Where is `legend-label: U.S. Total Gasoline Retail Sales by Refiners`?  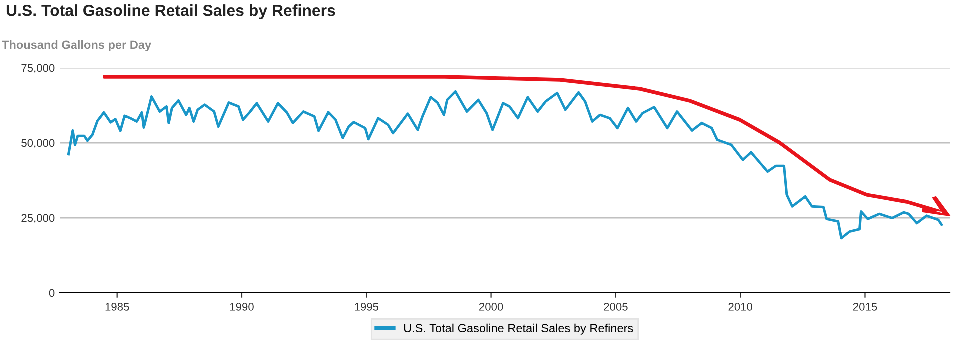 legend-label: U.S. Total Gasoline Retail Sales by Refiners is located at coordinates (519, 329).